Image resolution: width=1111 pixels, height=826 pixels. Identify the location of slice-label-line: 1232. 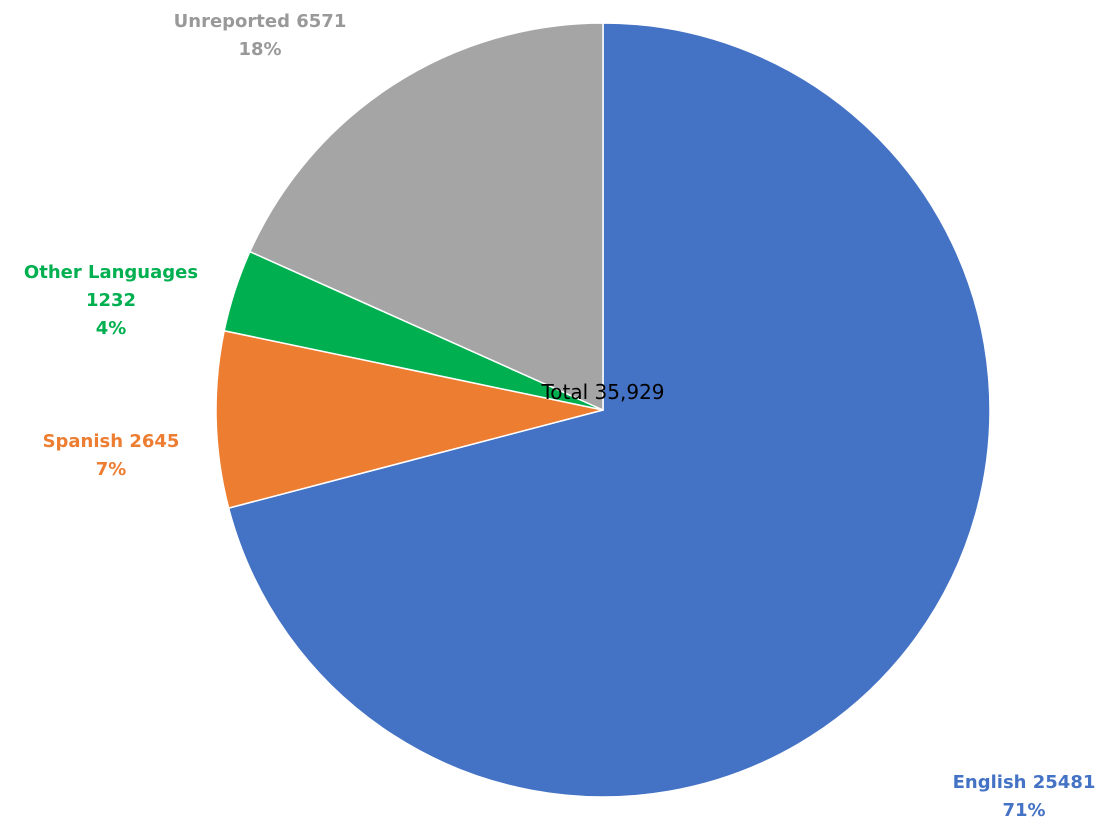
(111, 300).